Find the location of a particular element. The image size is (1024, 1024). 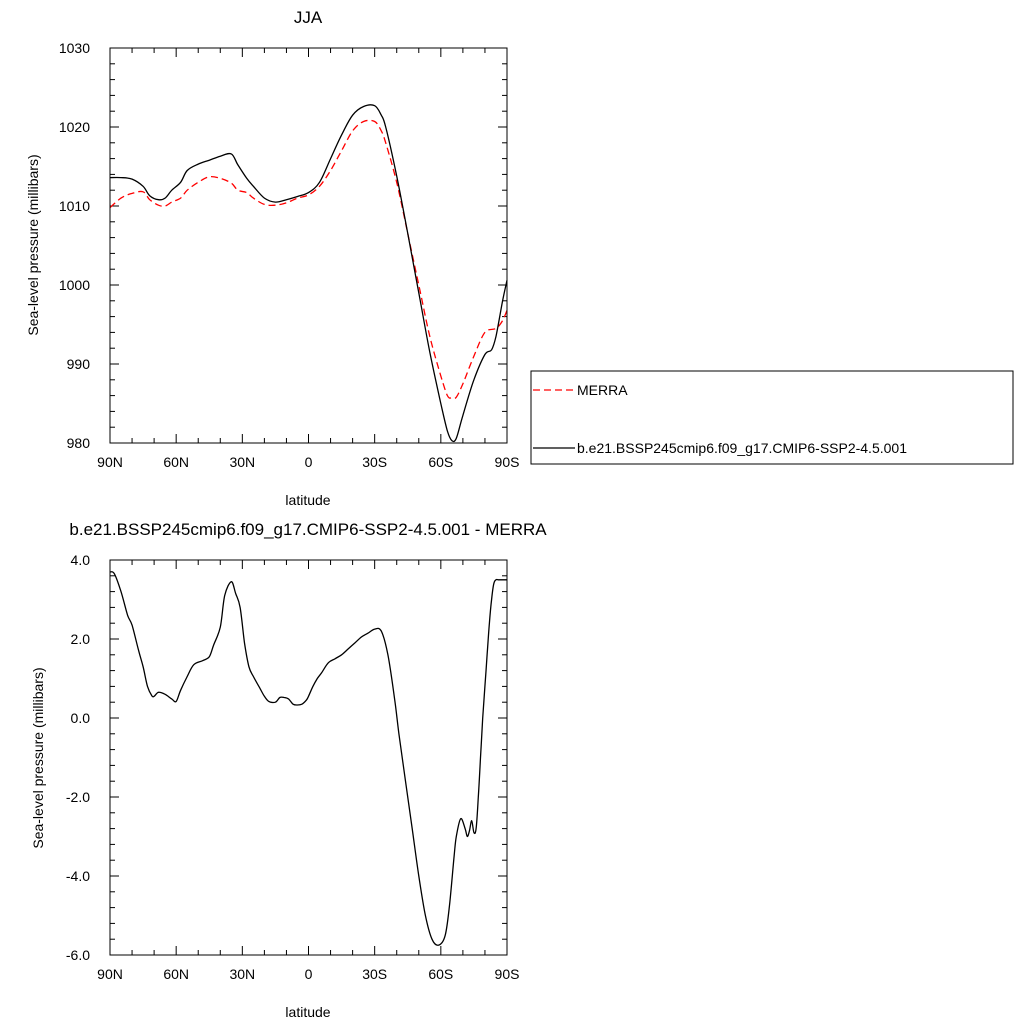

bottom-xtick-label: 60N is located at coordinates (176, 974).